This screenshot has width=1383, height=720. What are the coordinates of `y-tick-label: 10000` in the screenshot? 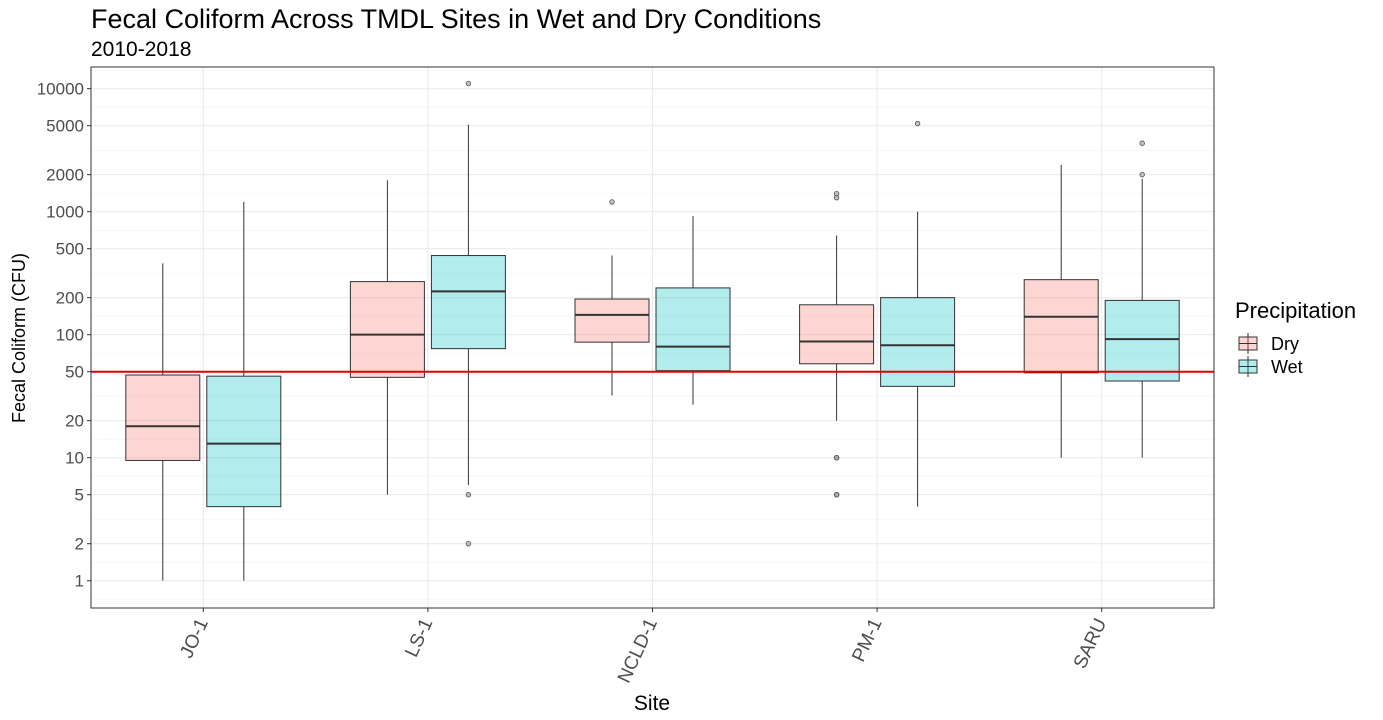 It's located at (60, 89).